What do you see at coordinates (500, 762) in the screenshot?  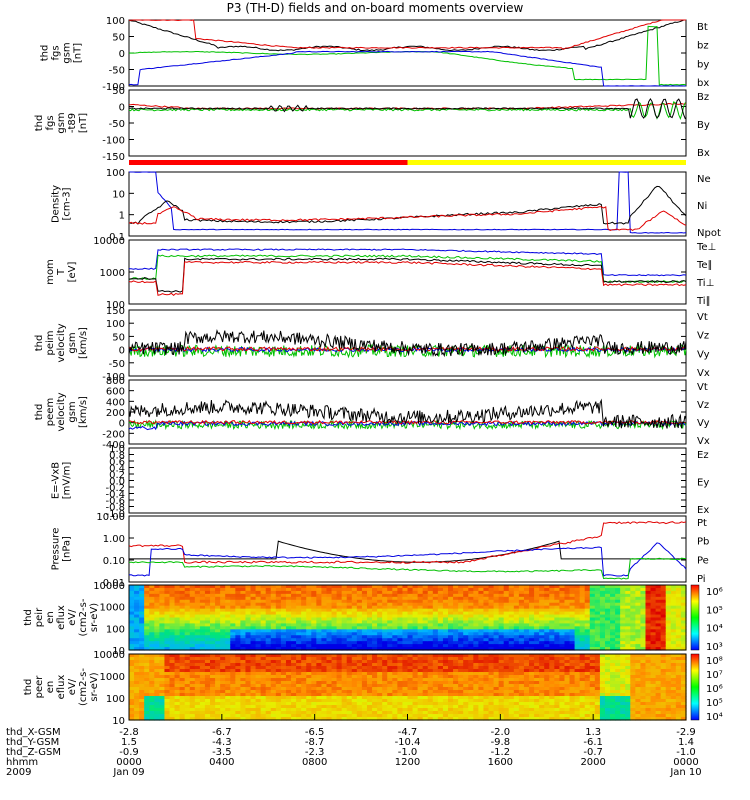 I see `ephemeris-value: 1600` at bounding box center [500, 762].